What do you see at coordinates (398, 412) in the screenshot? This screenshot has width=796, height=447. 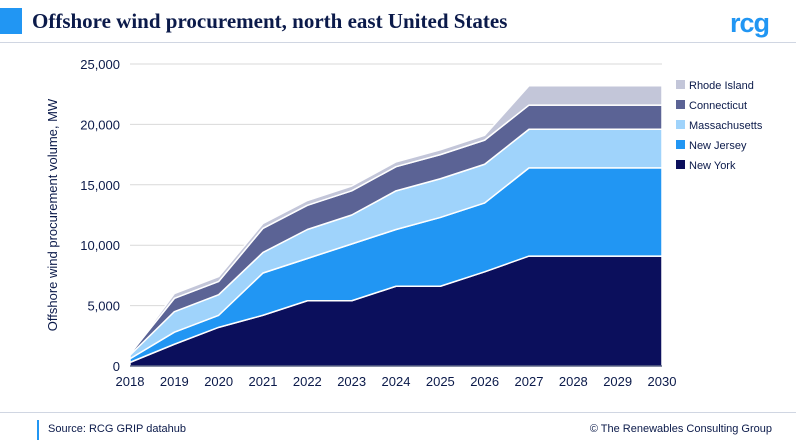 I see `footer-divider` at bounding box center [398, 412].